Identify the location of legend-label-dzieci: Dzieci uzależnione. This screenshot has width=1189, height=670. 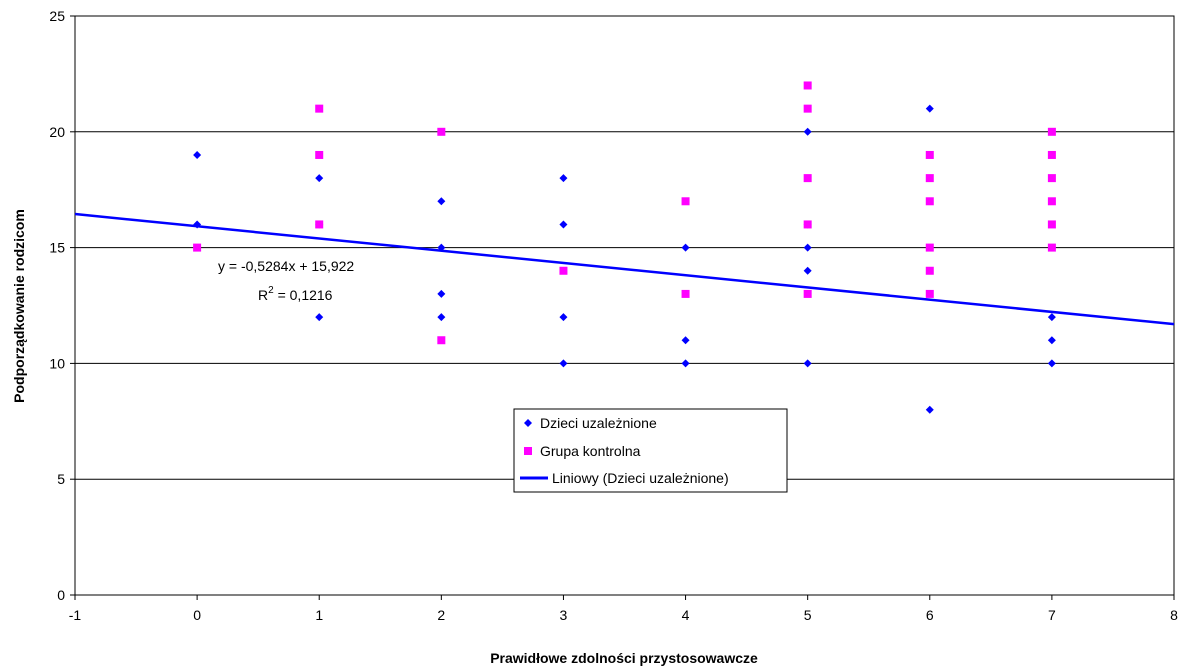
(598, 423).